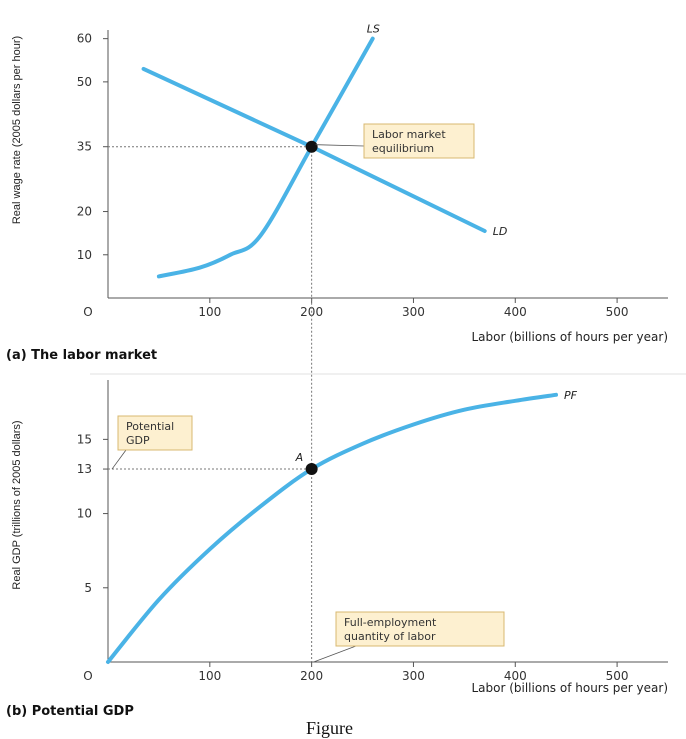 The height and width of the screenshot is (739, 686). What do you see at coordinates (390, 622) in the screenshot?
I see `annotation-line-1: Full-employment` at bounding box center [390, 622].